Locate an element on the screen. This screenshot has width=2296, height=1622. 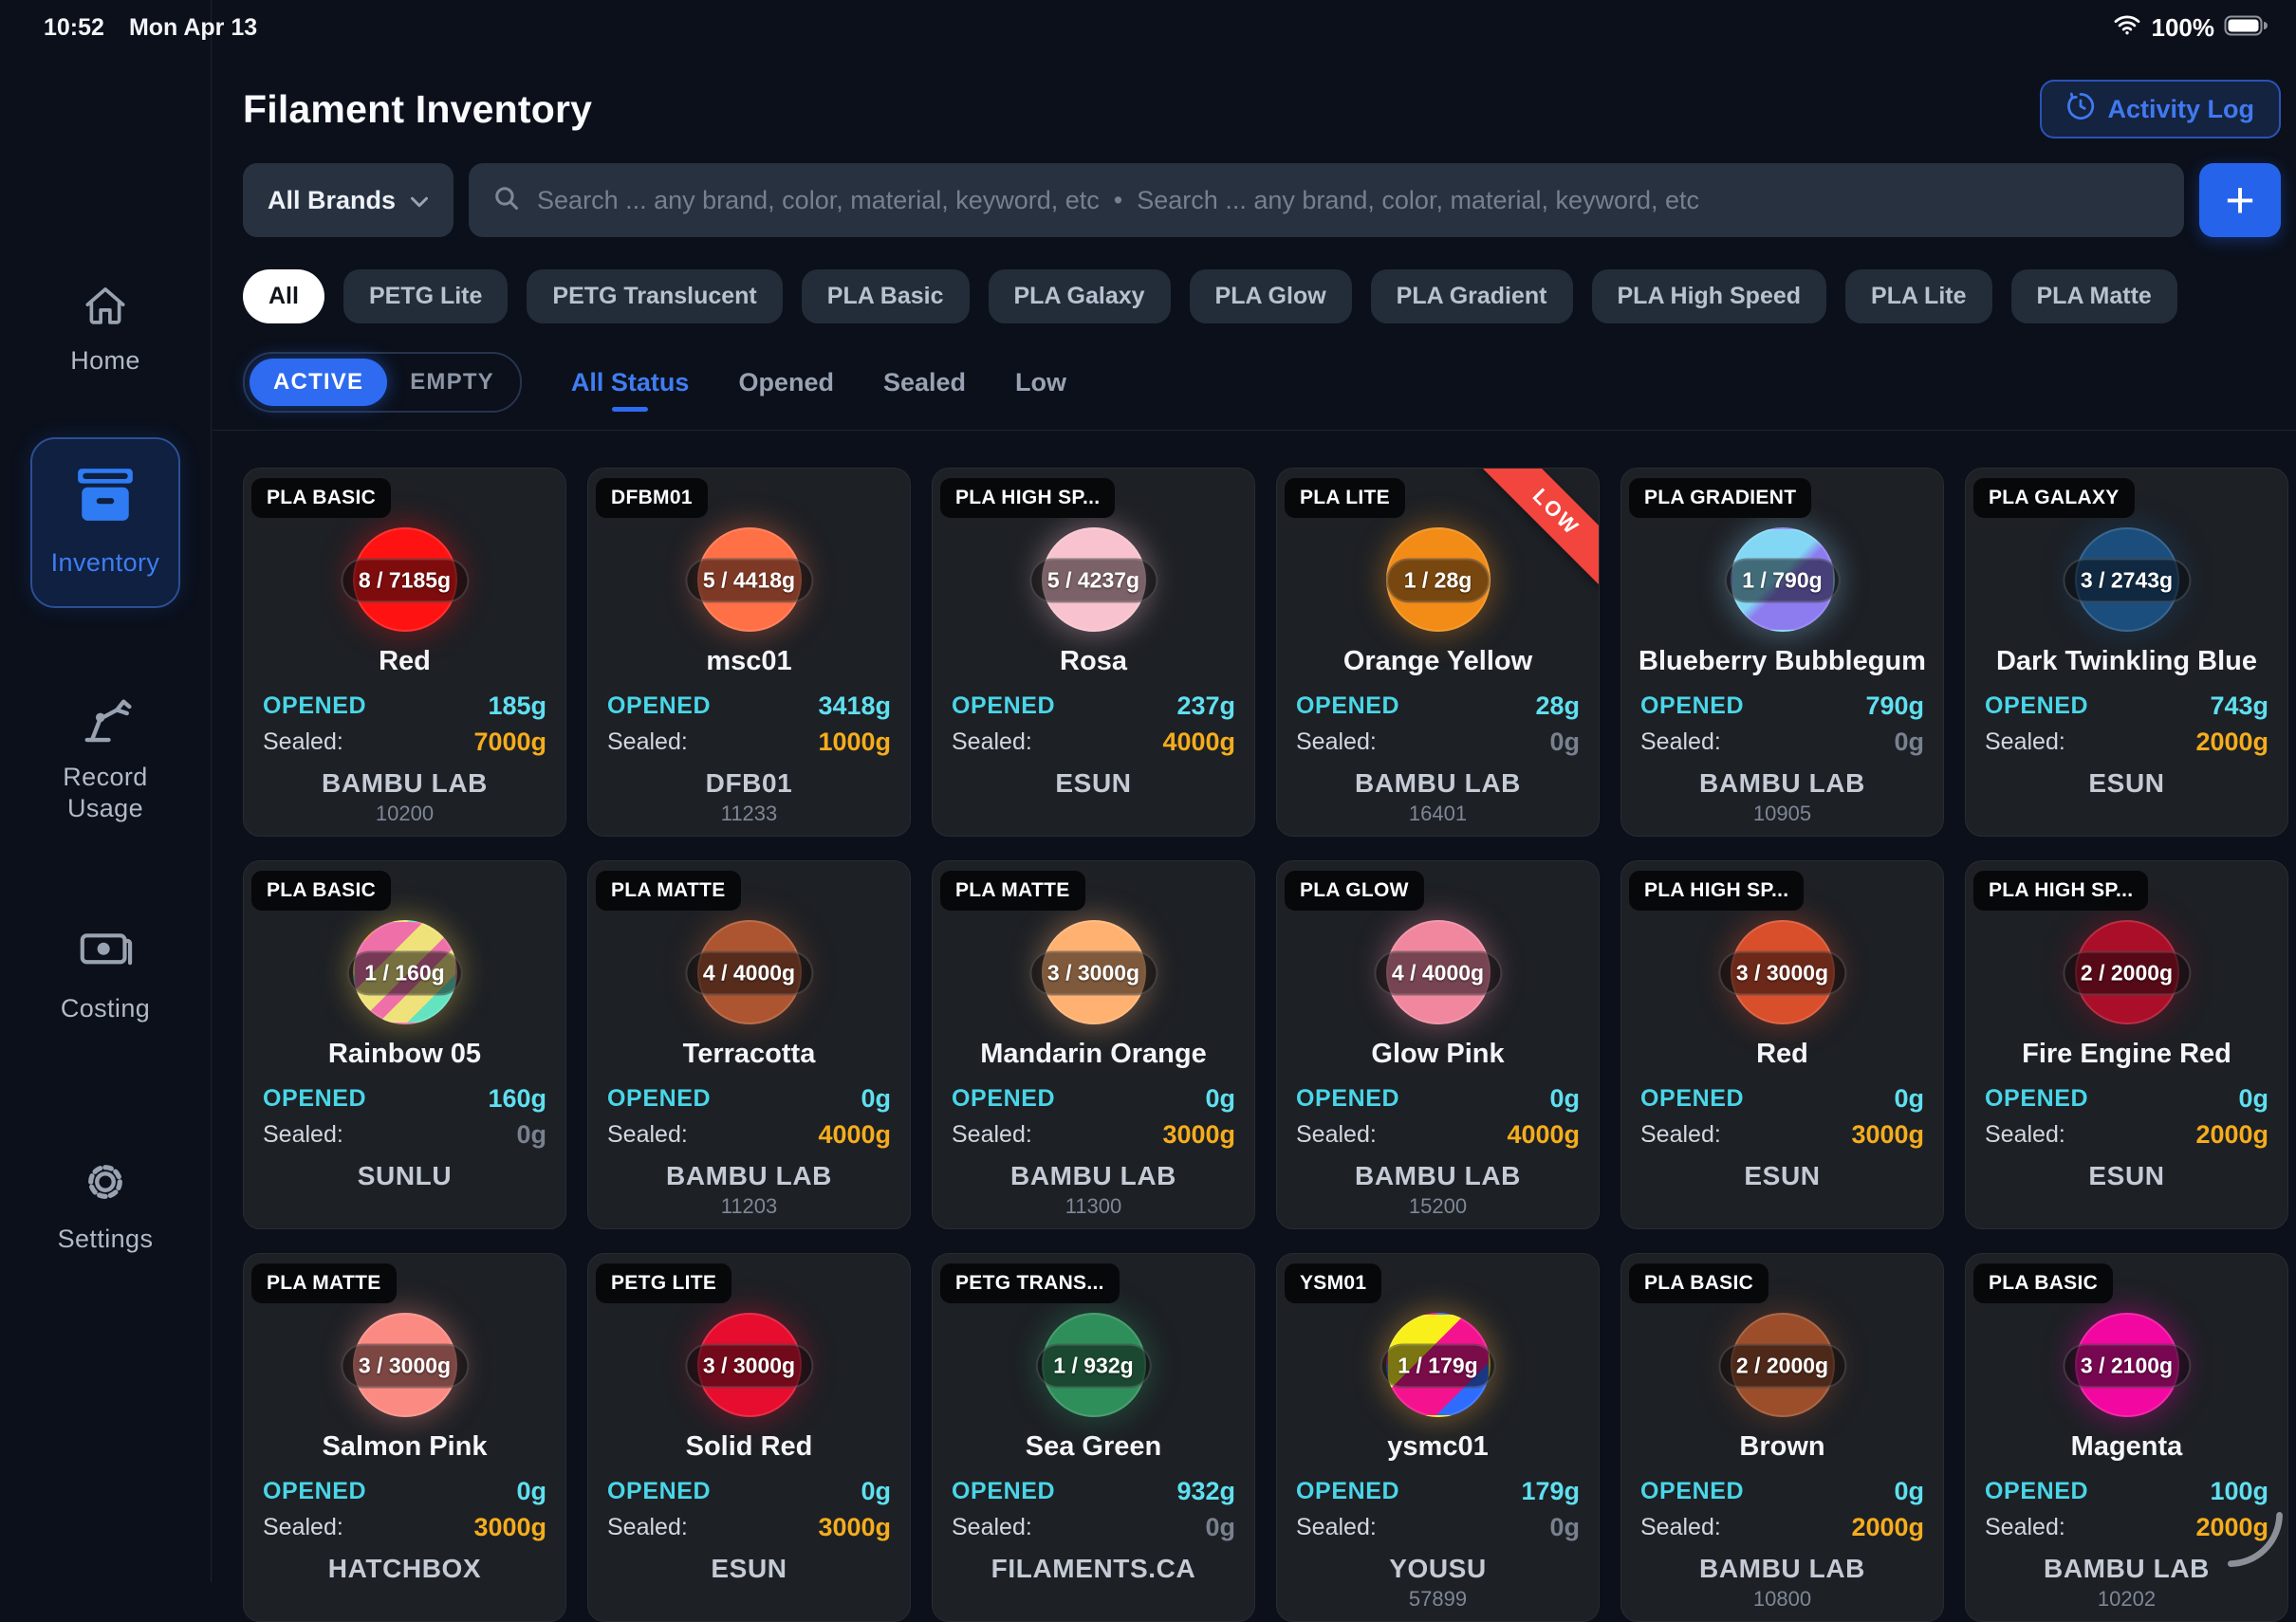
material-chip: PLA Lite is located at coordinates (1918, 296).